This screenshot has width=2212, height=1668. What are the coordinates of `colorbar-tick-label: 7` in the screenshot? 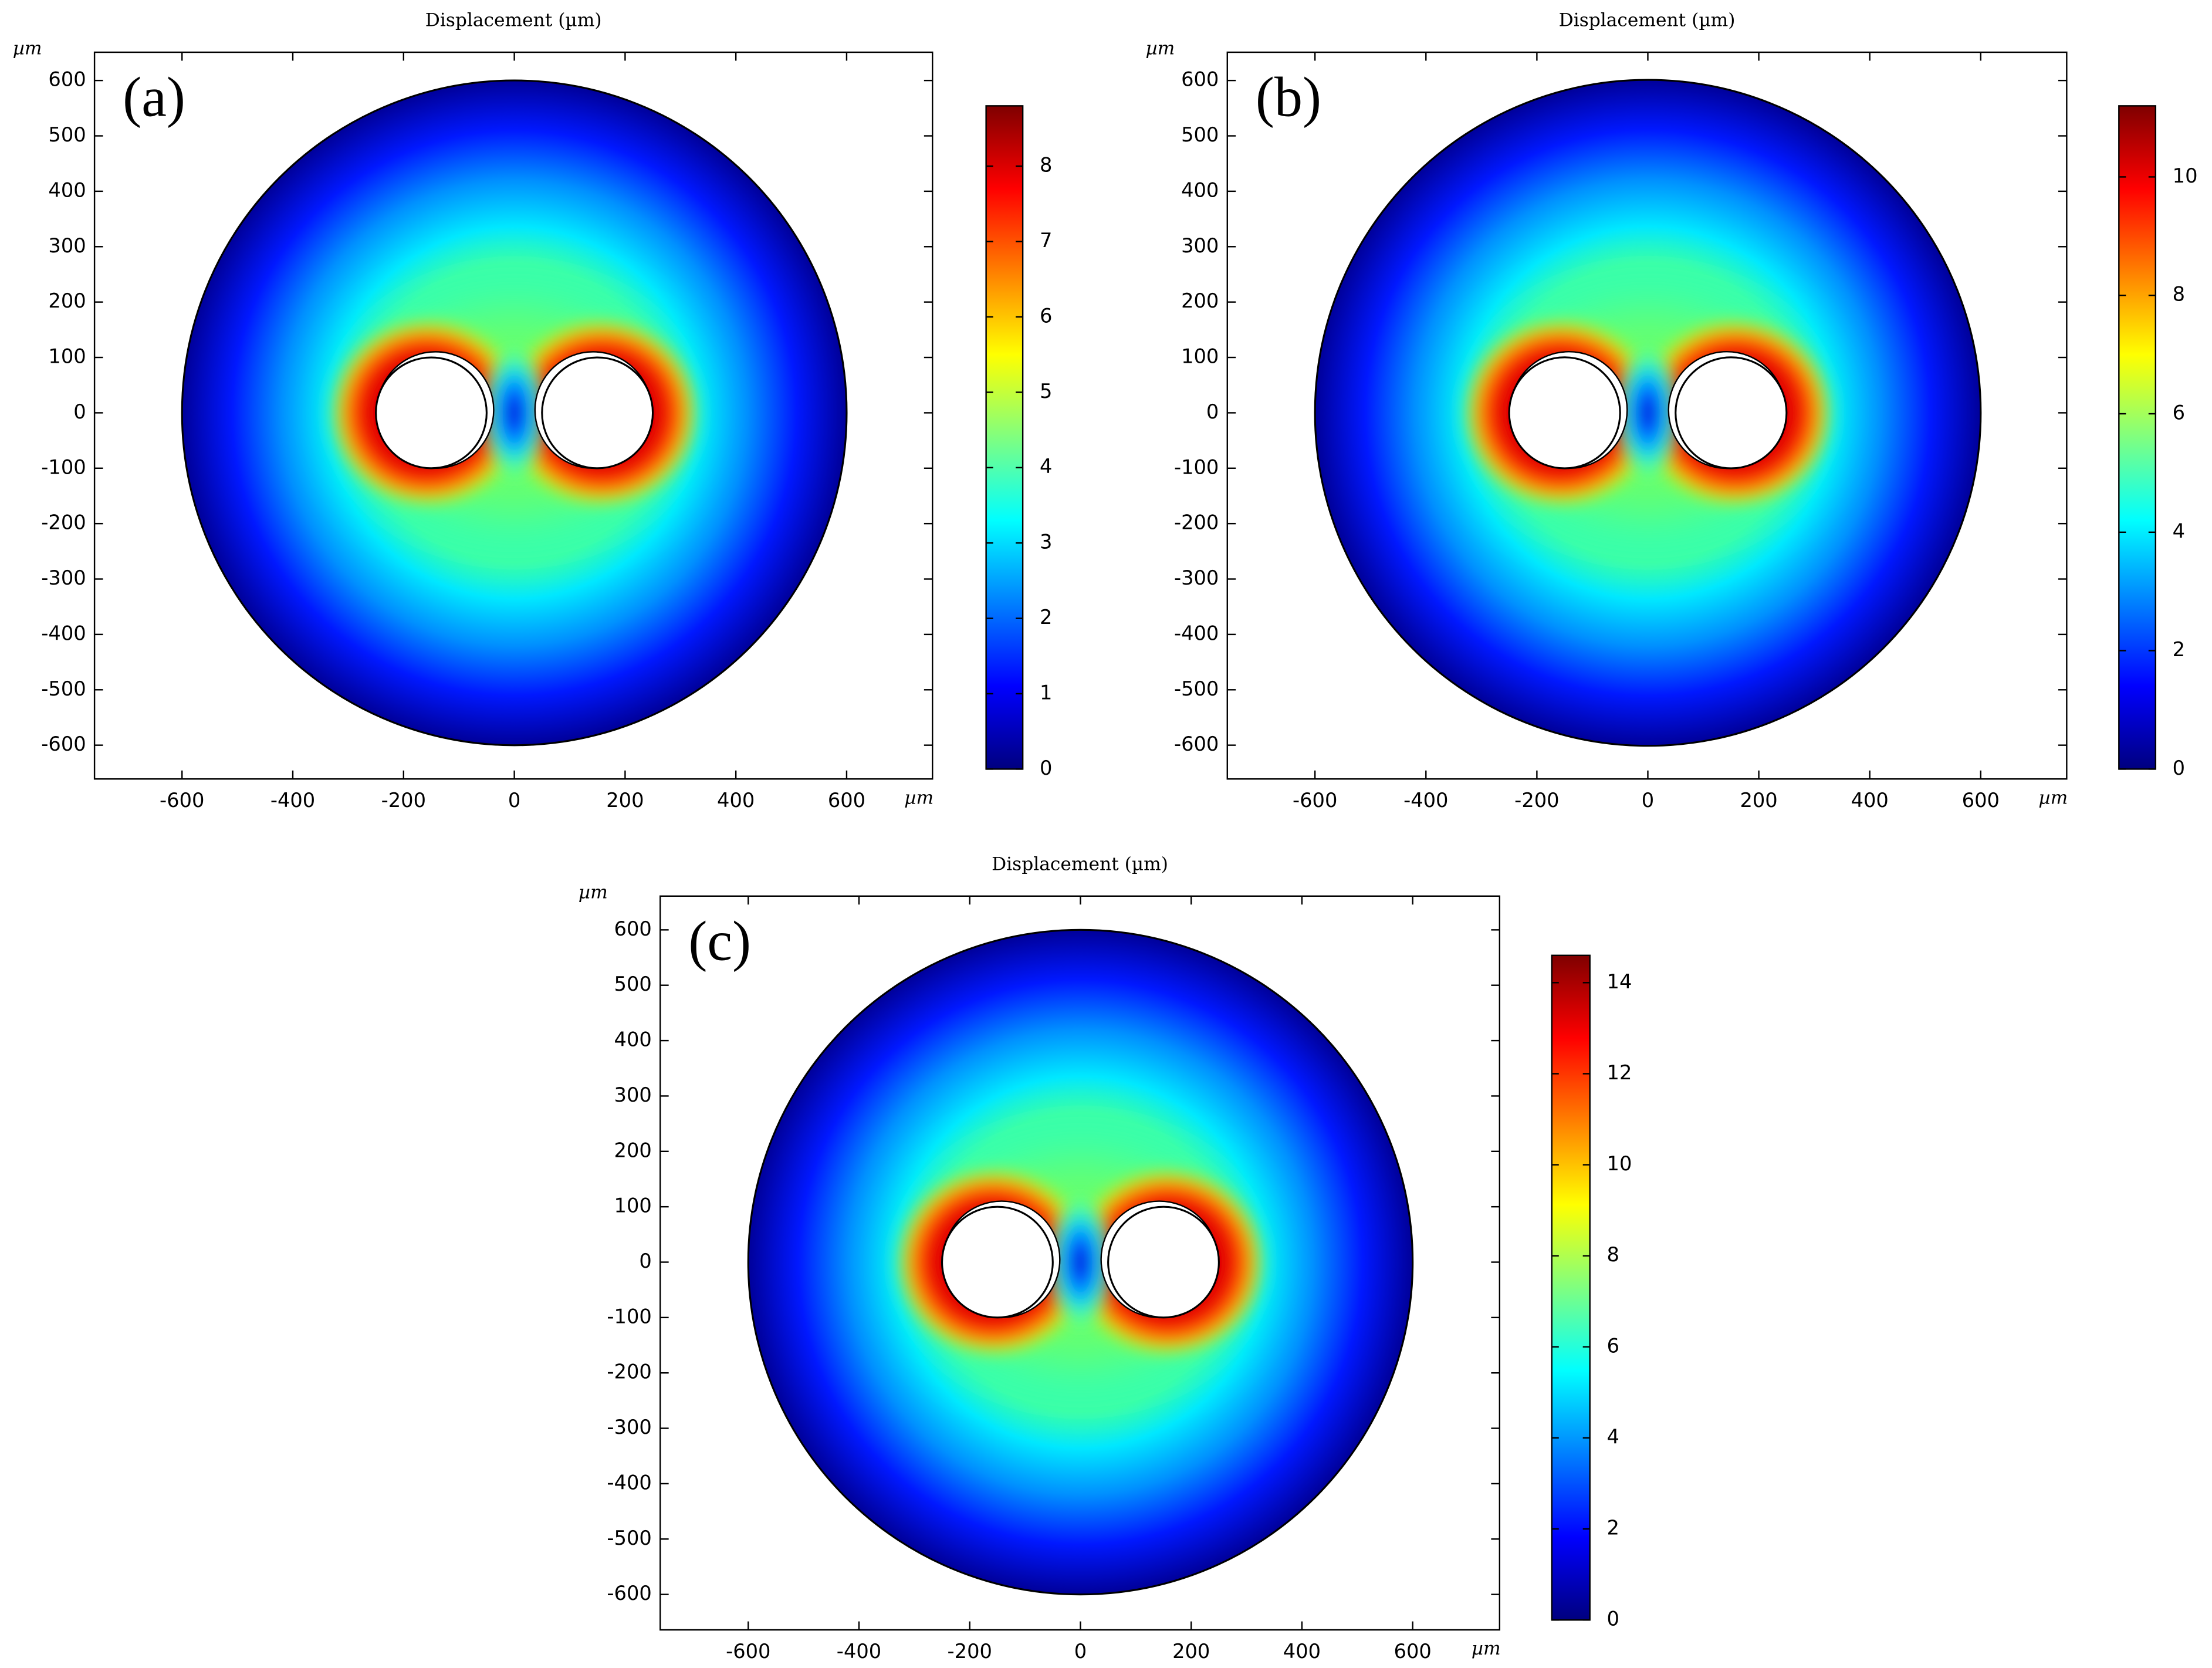 It's located at (1046, 240).